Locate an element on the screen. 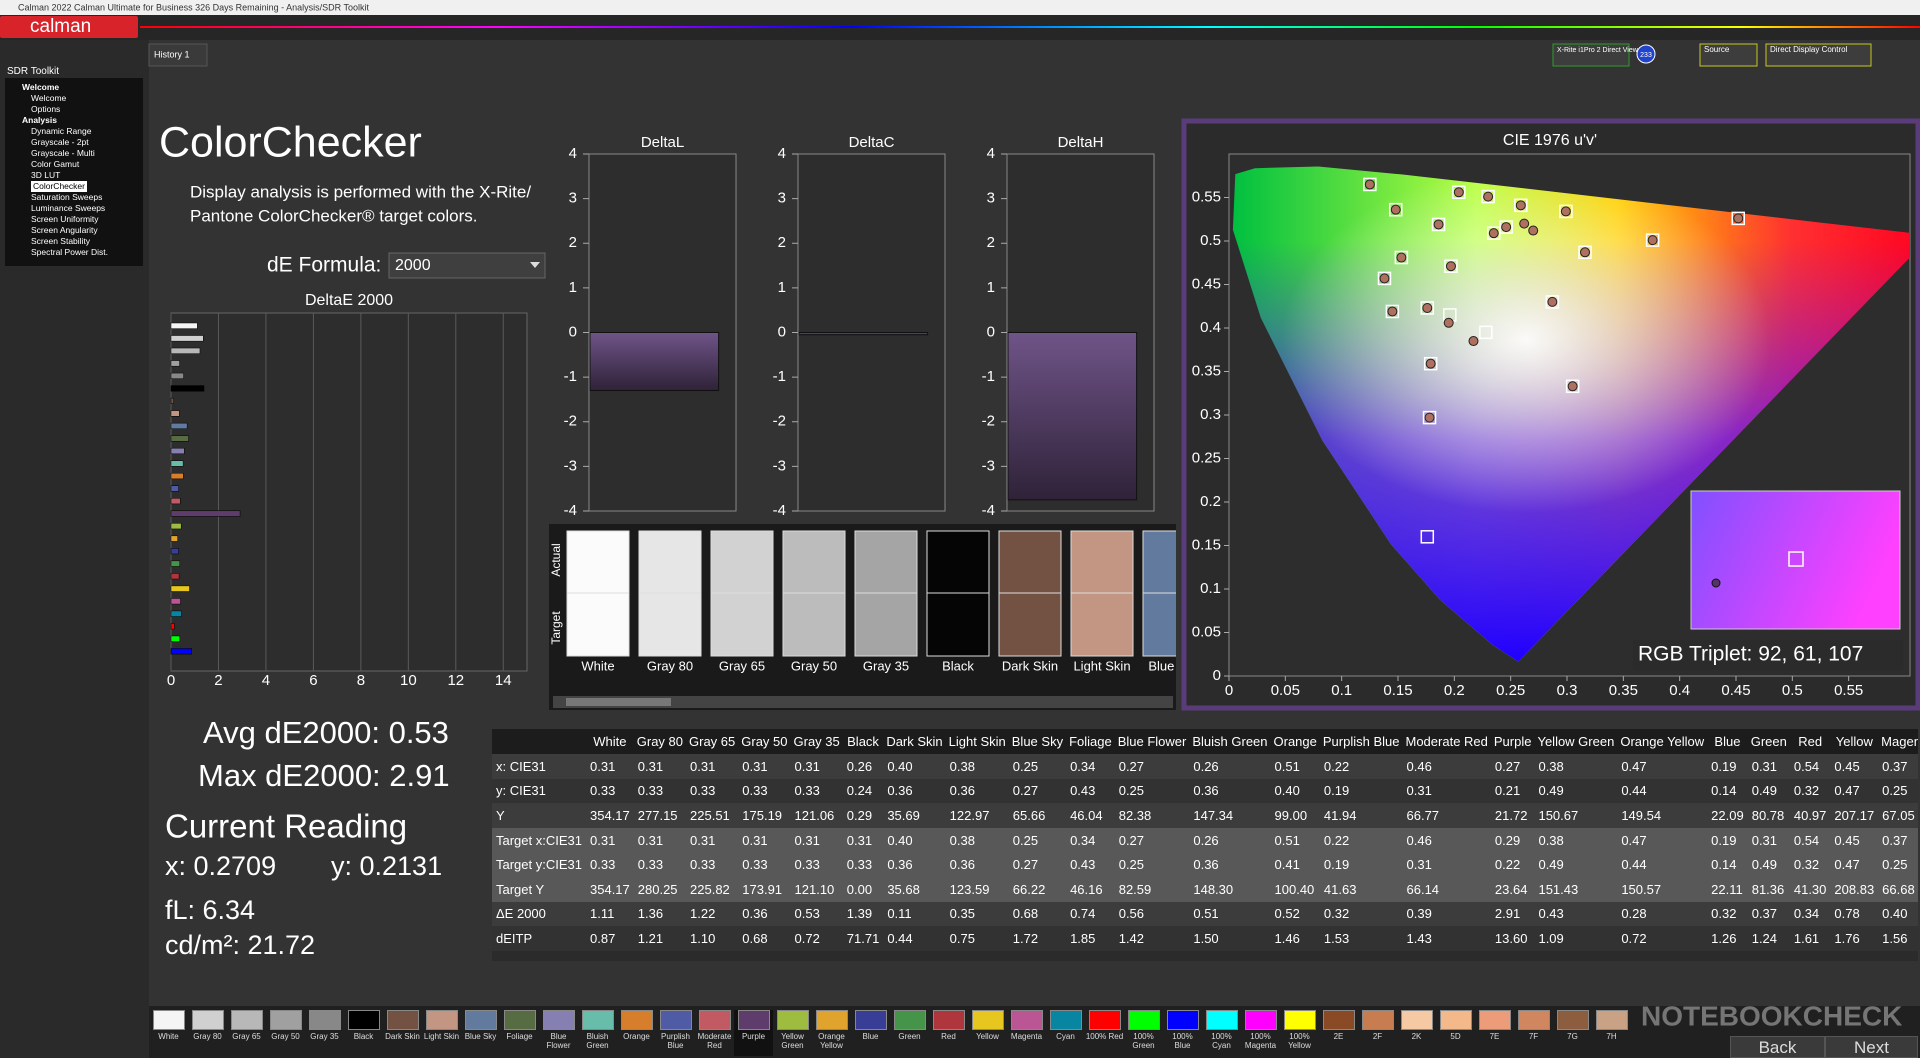 Image resolution: width=1920 pixels, height=1058 pixels. palette-item: 2K is located at coordinates (1416, 1033).